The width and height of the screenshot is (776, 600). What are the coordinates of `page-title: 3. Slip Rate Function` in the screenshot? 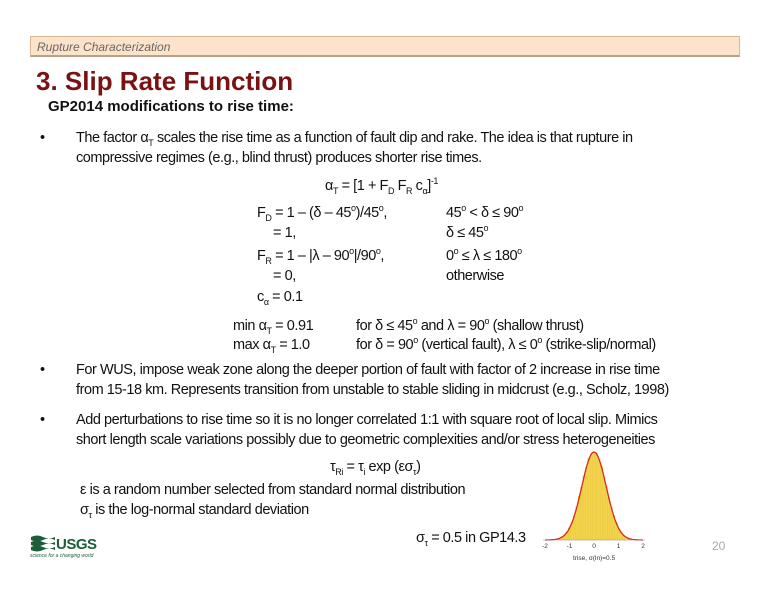 It's located at (165, 81).